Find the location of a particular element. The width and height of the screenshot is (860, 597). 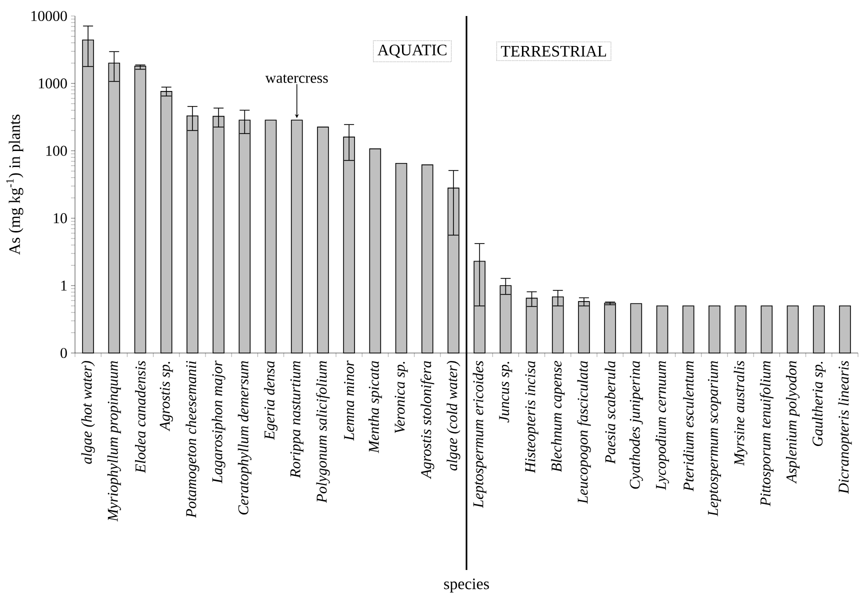

x-tick-label: Agrostis sp. is located at coordinates (166, 397).